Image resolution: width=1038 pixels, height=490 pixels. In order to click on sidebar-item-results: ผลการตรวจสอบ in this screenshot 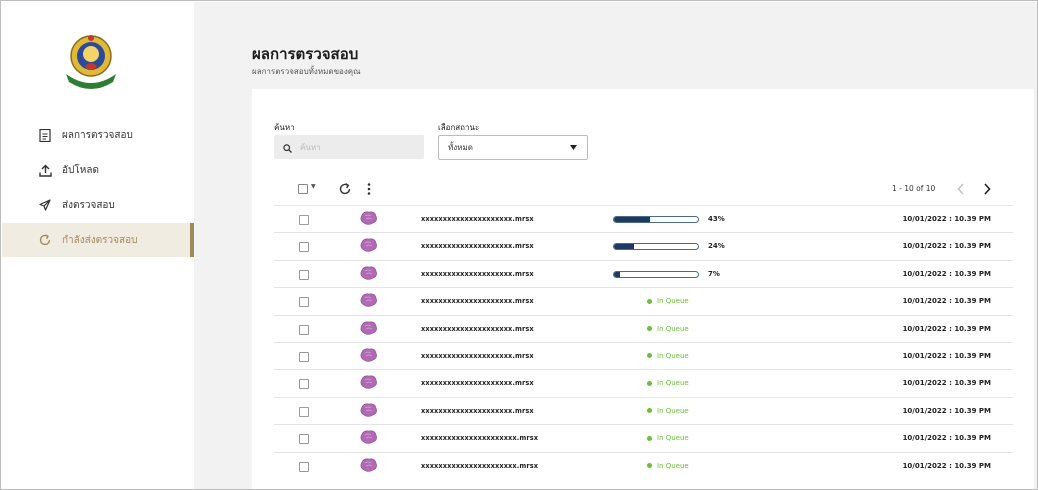, I will do `click(98, 135)`.